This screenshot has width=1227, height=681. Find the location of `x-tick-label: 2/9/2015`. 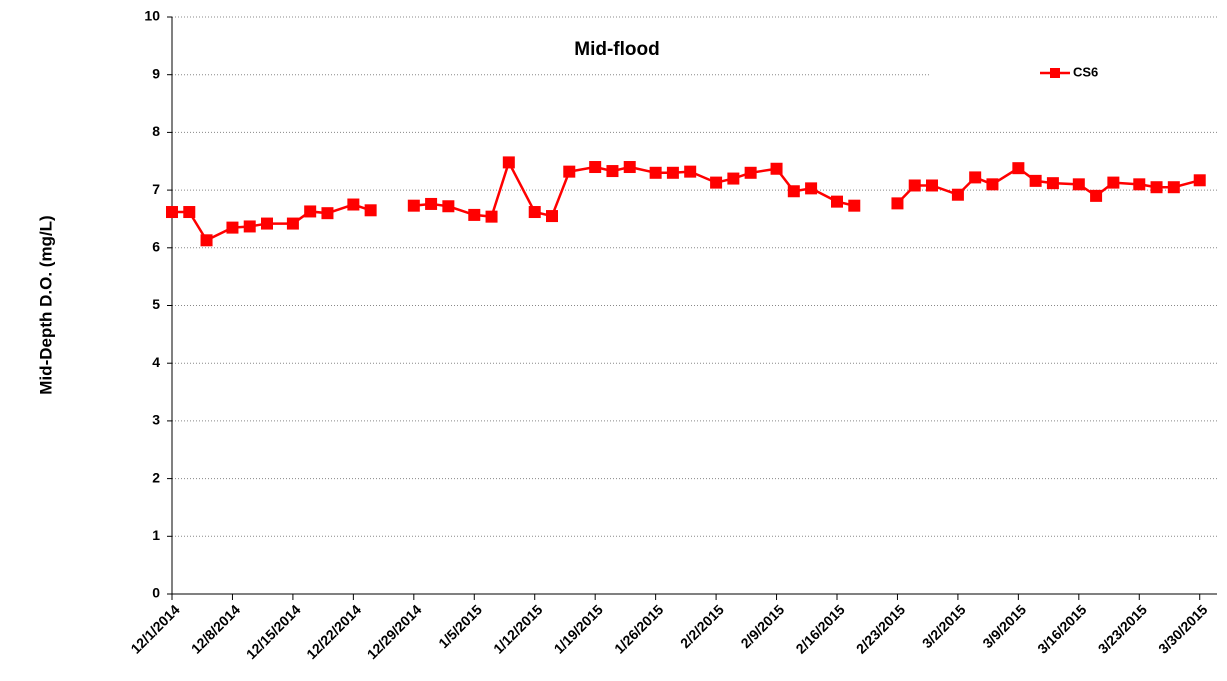

x-tick-label: 2/9/2015 is located at coordinates (762, 626).